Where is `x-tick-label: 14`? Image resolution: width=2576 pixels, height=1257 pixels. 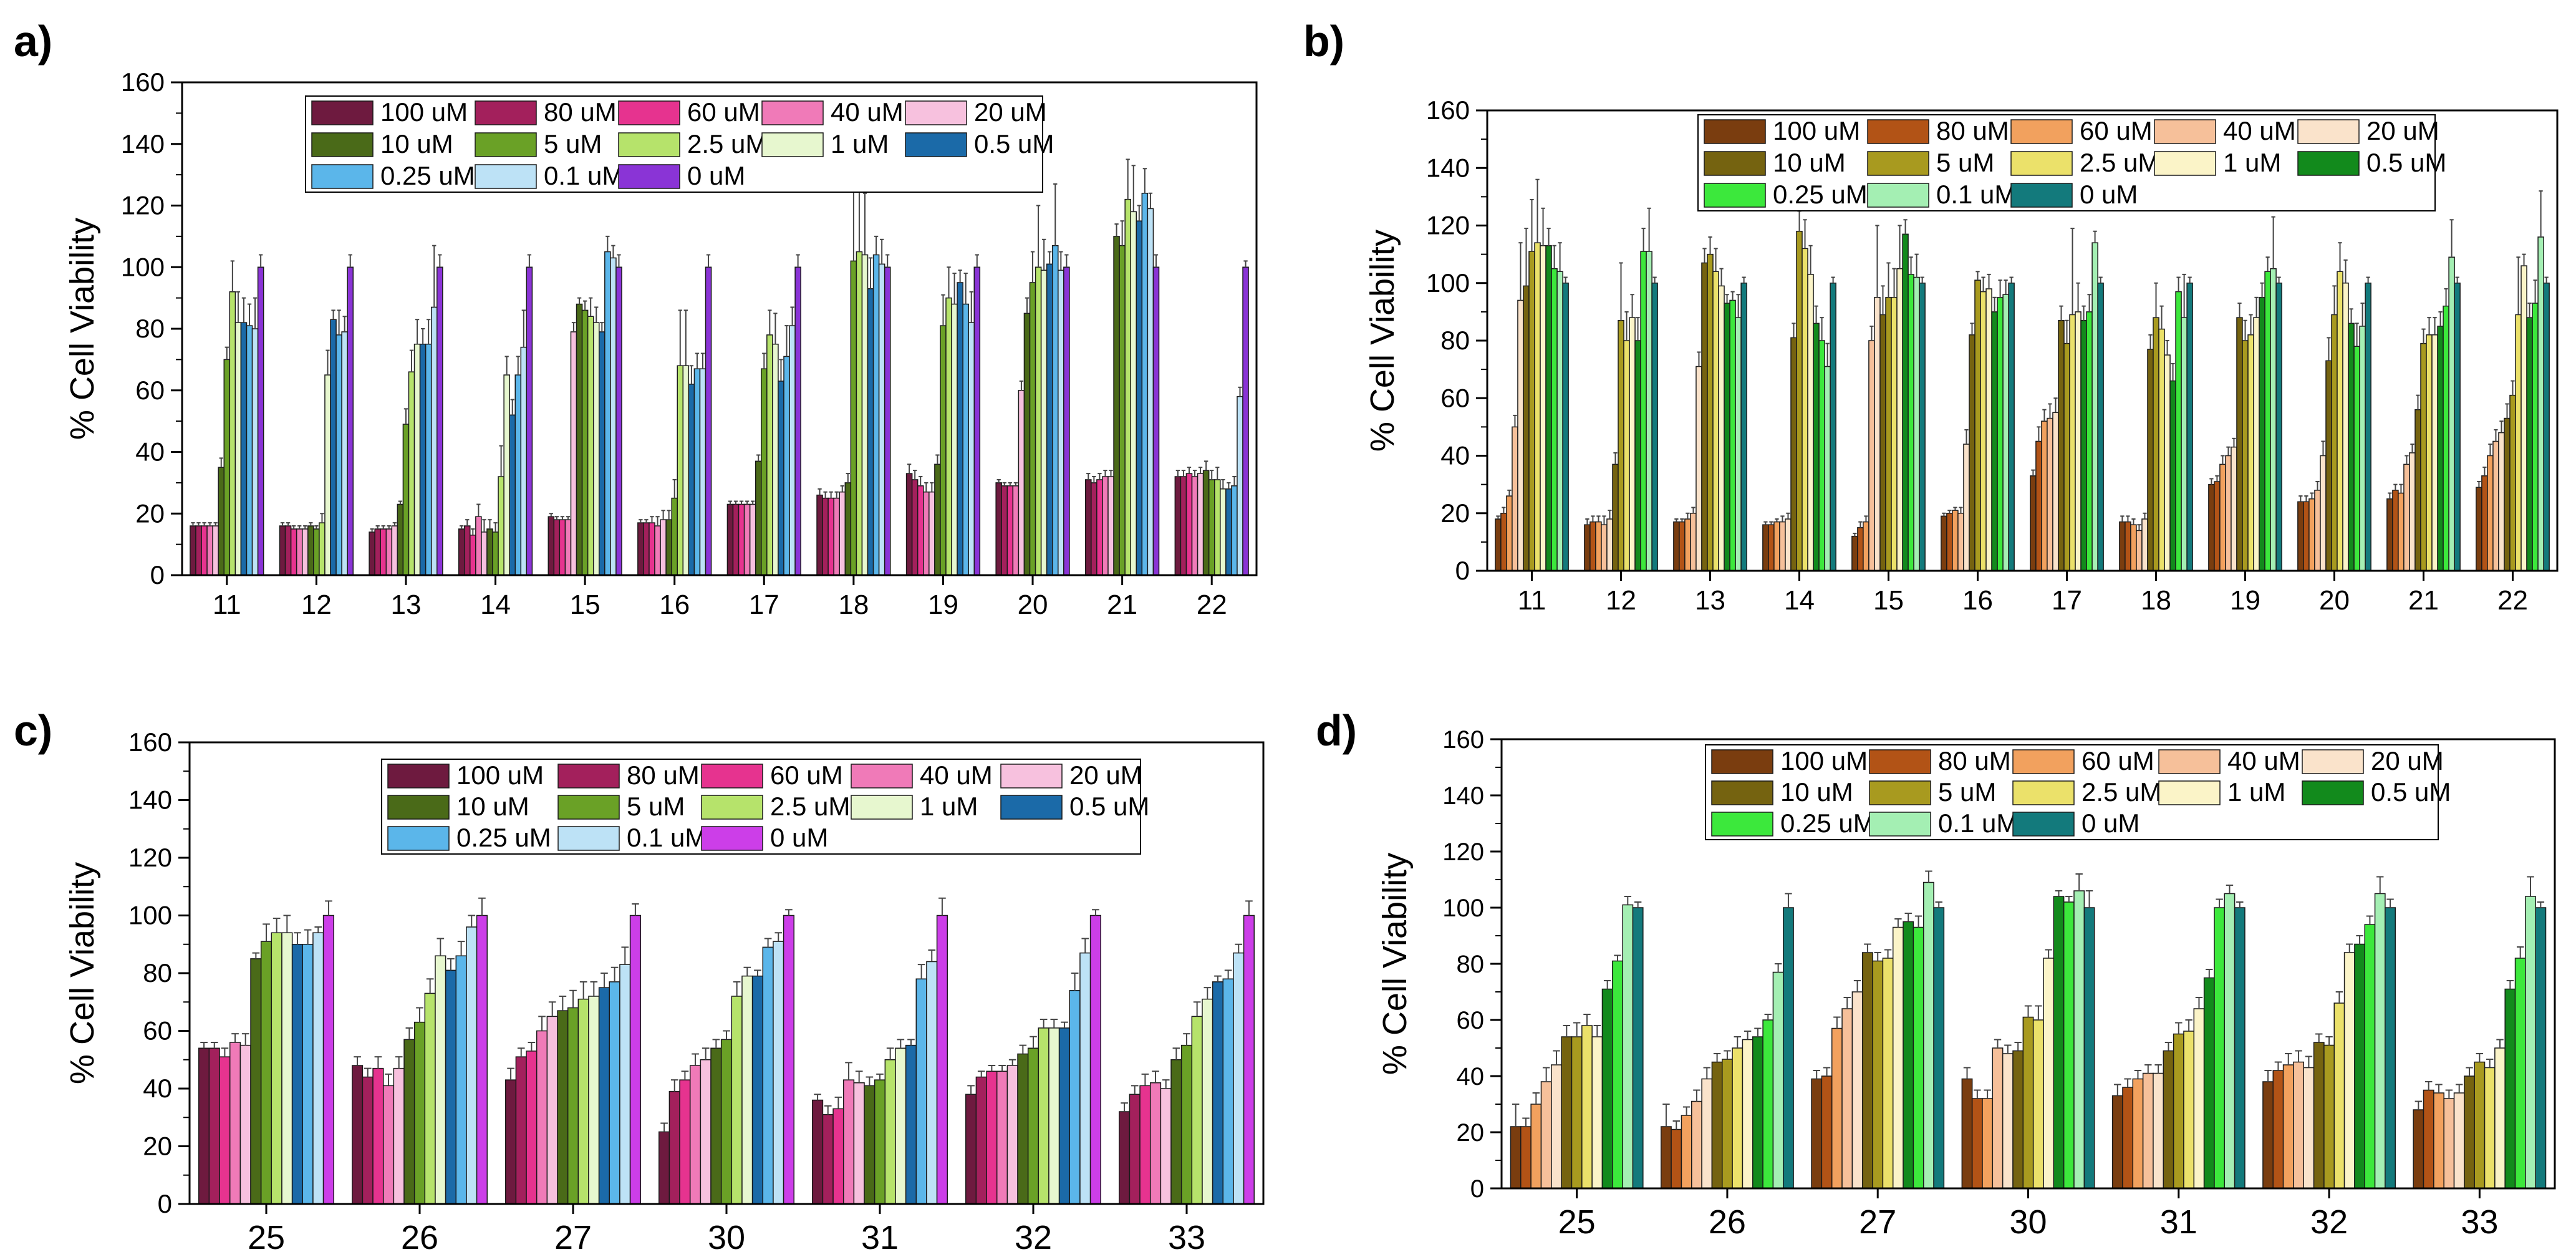
x-tick-label: 14 is located at coordinates (1799, 600).